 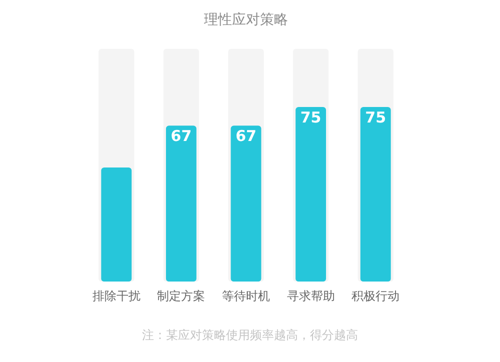 What do you see at coordinates (246, 20) in the screenshot?
I see `chart-title: 理性应对策略` at bounding box center [246, 20].